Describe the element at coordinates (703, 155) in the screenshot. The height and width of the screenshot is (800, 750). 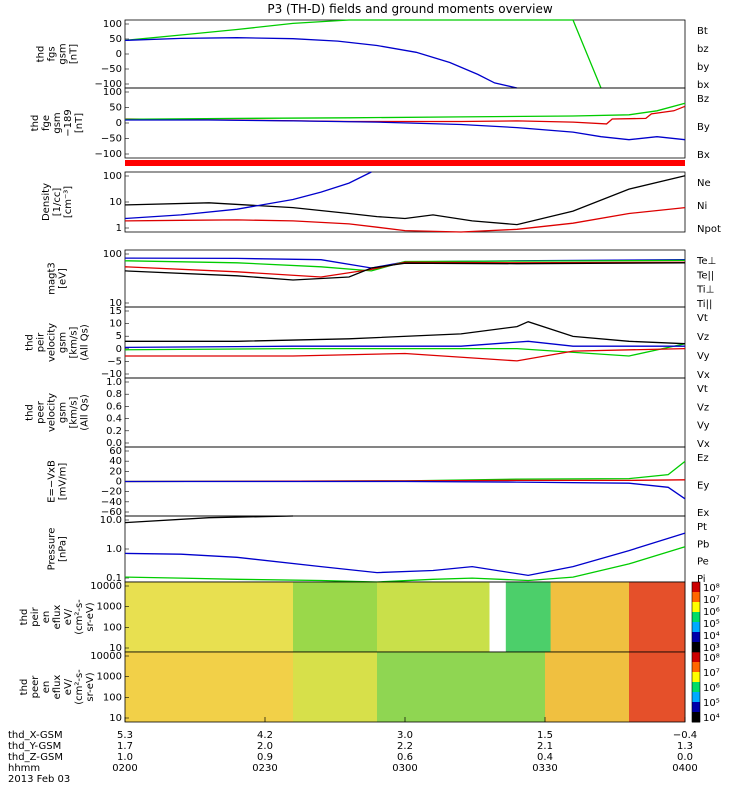
I see `legend-item: Bx` at that location.